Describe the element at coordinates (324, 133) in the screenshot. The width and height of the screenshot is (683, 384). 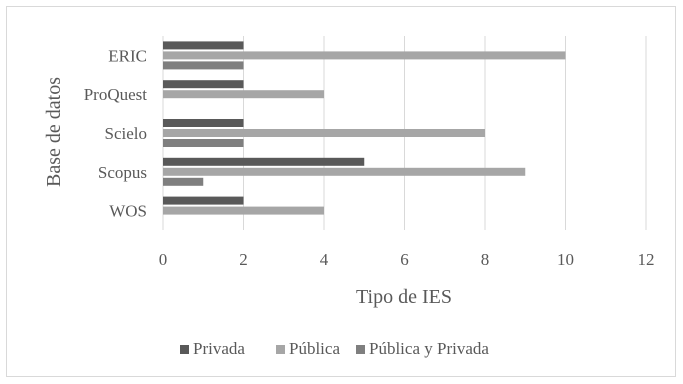
I see `bar-scielo-p-blica` at that location.